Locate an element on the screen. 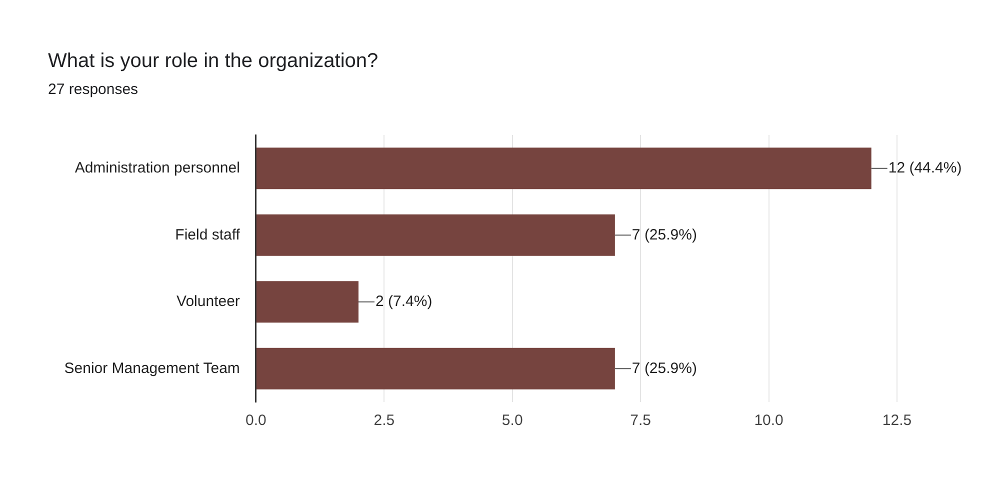  data-label: 2 (7.4%) is located at coordinates (404, 301).